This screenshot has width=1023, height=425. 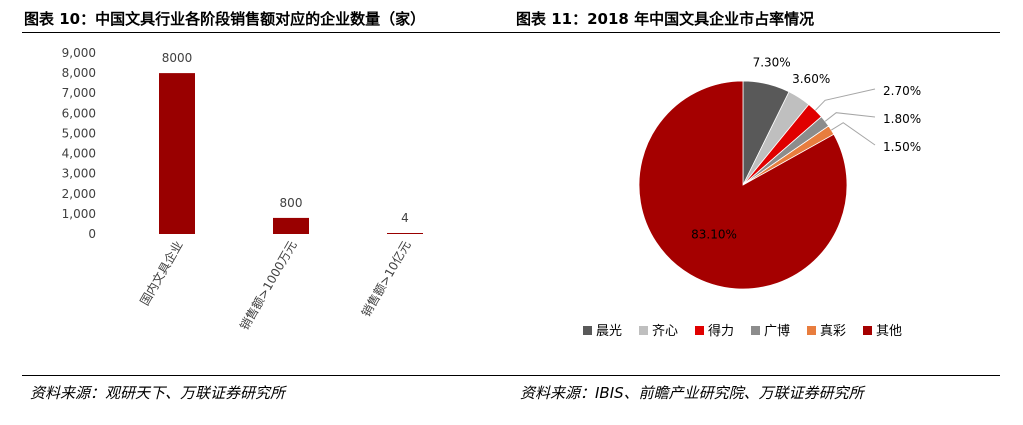 What do you see at coordinates (665, 331) in the screenshot?
I see `legend-label: 齐心` at bounding box center [665, 331].